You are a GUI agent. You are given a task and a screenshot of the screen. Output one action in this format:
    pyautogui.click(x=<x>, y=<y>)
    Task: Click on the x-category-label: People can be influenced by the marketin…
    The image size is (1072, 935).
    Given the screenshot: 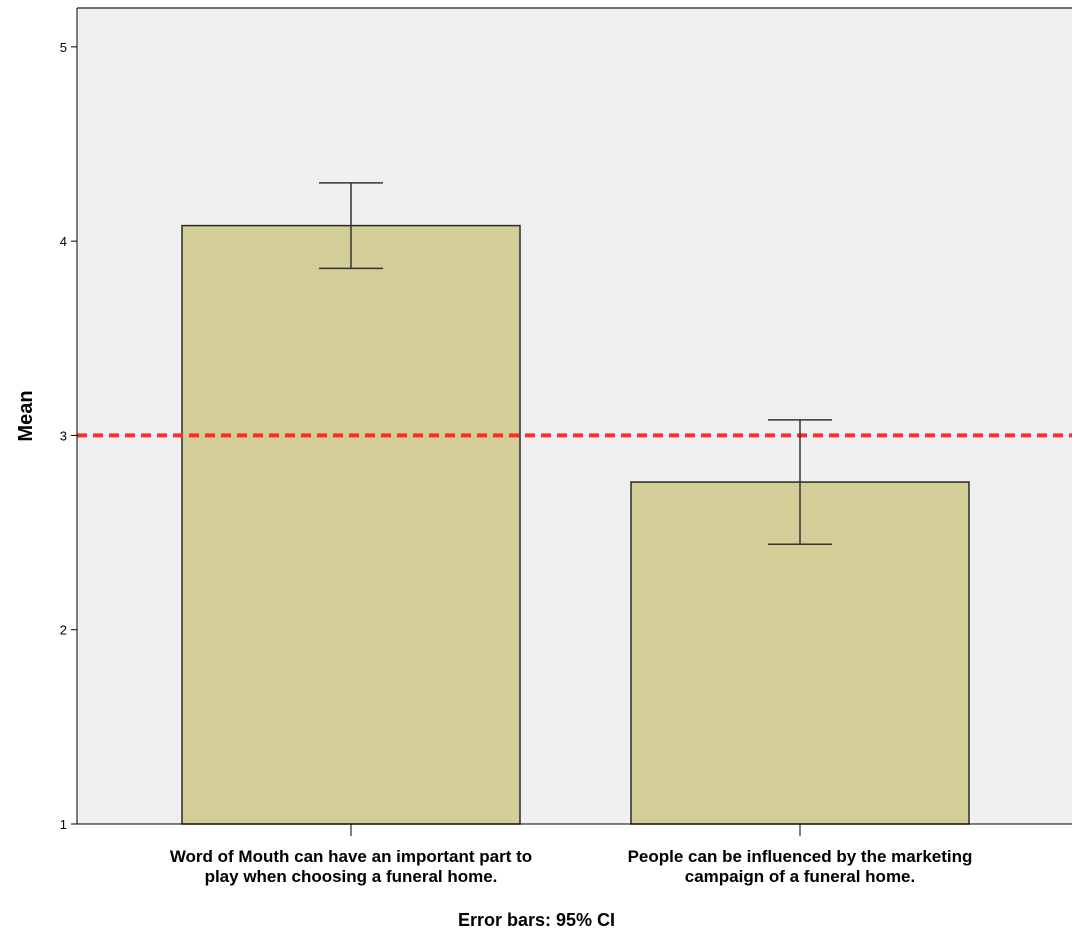 What is the action you would take?
    pyautogui.click(x=800, y=866)
    